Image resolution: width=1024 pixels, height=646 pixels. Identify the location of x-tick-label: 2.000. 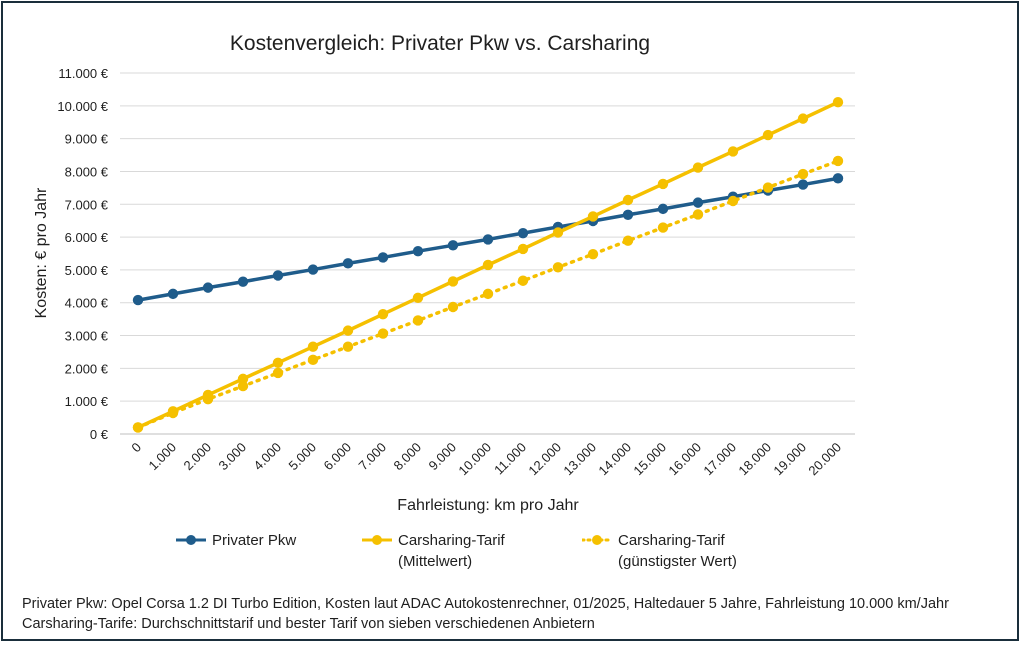
(198, 457).